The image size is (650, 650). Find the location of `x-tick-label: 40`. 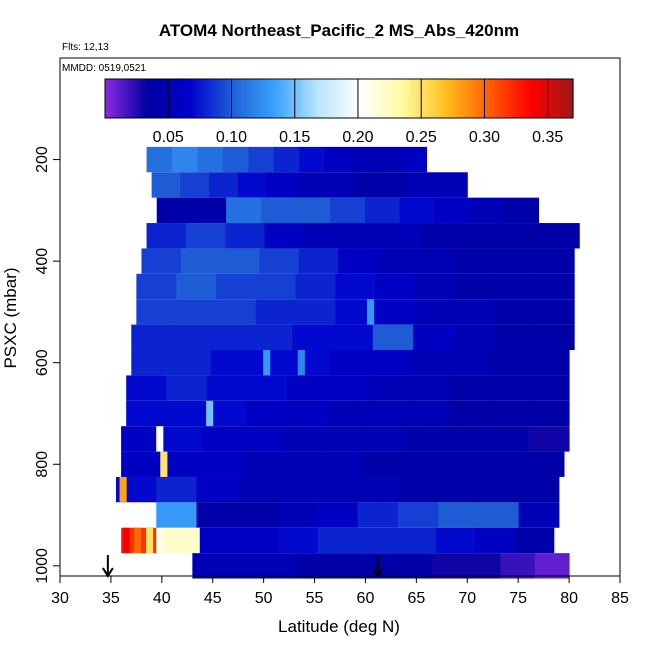

x-tick-label: 40 is located at coordinates (162, 598).